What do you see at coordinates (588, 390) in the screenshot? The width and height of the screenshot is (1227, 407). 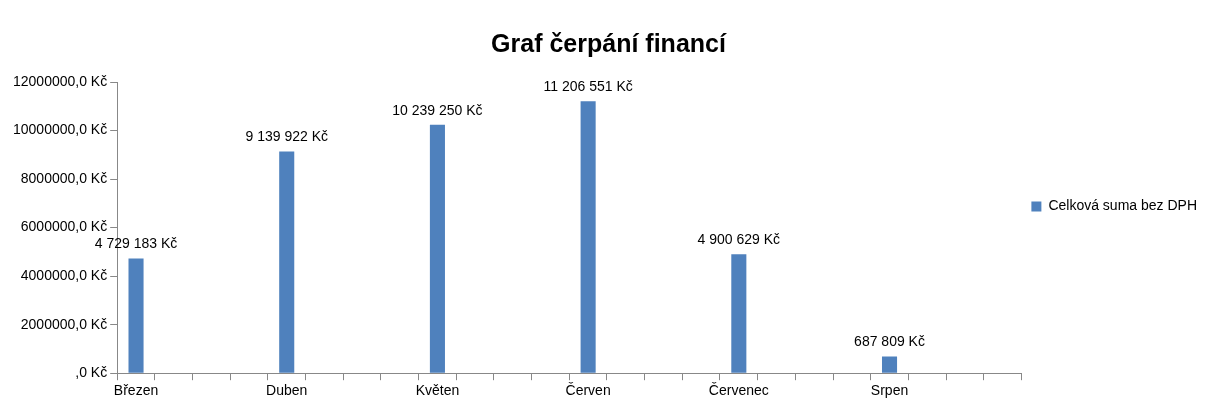 I see `x-tick-label: Červen` at bounding box center [588, 390].